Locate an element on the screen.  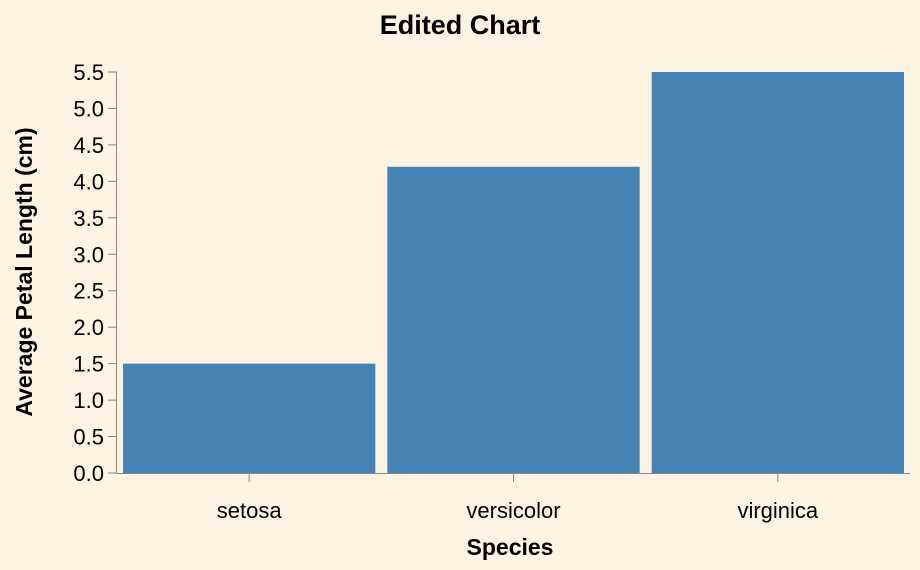
y-tick-label: 0.0 is located at coordinates (88, 473).